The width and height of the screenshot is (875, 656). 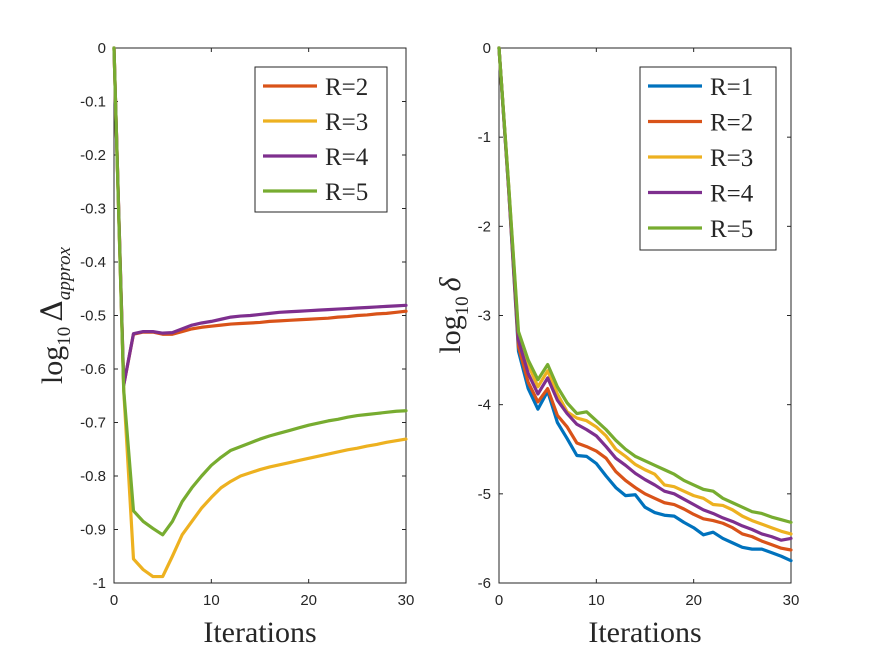 What do you see at coordinates (484, 226) in the screenshot?
I see `y-tick-label: -2` at bounding box center [484, 226].